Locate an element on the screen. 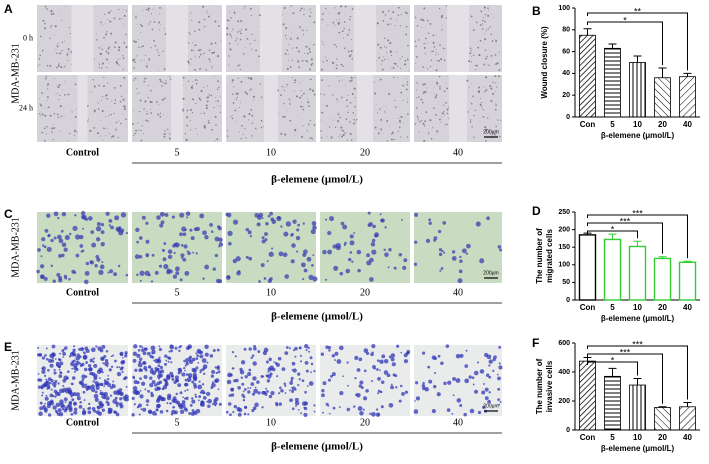  y-tick-label: 40 is located at coordinates (566, 73).